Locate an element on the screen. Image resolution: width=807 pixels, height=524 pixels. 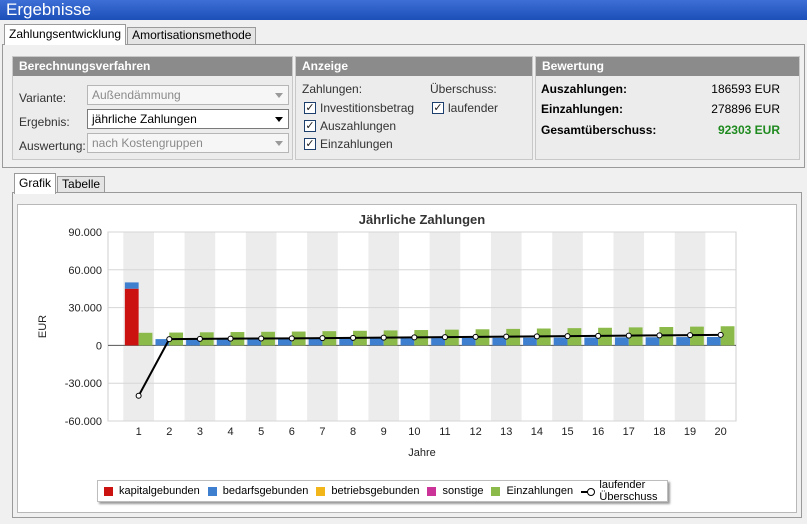
berechnungsverfahren-header: Berechnungsverfahren is located at coordinates (152, 66).